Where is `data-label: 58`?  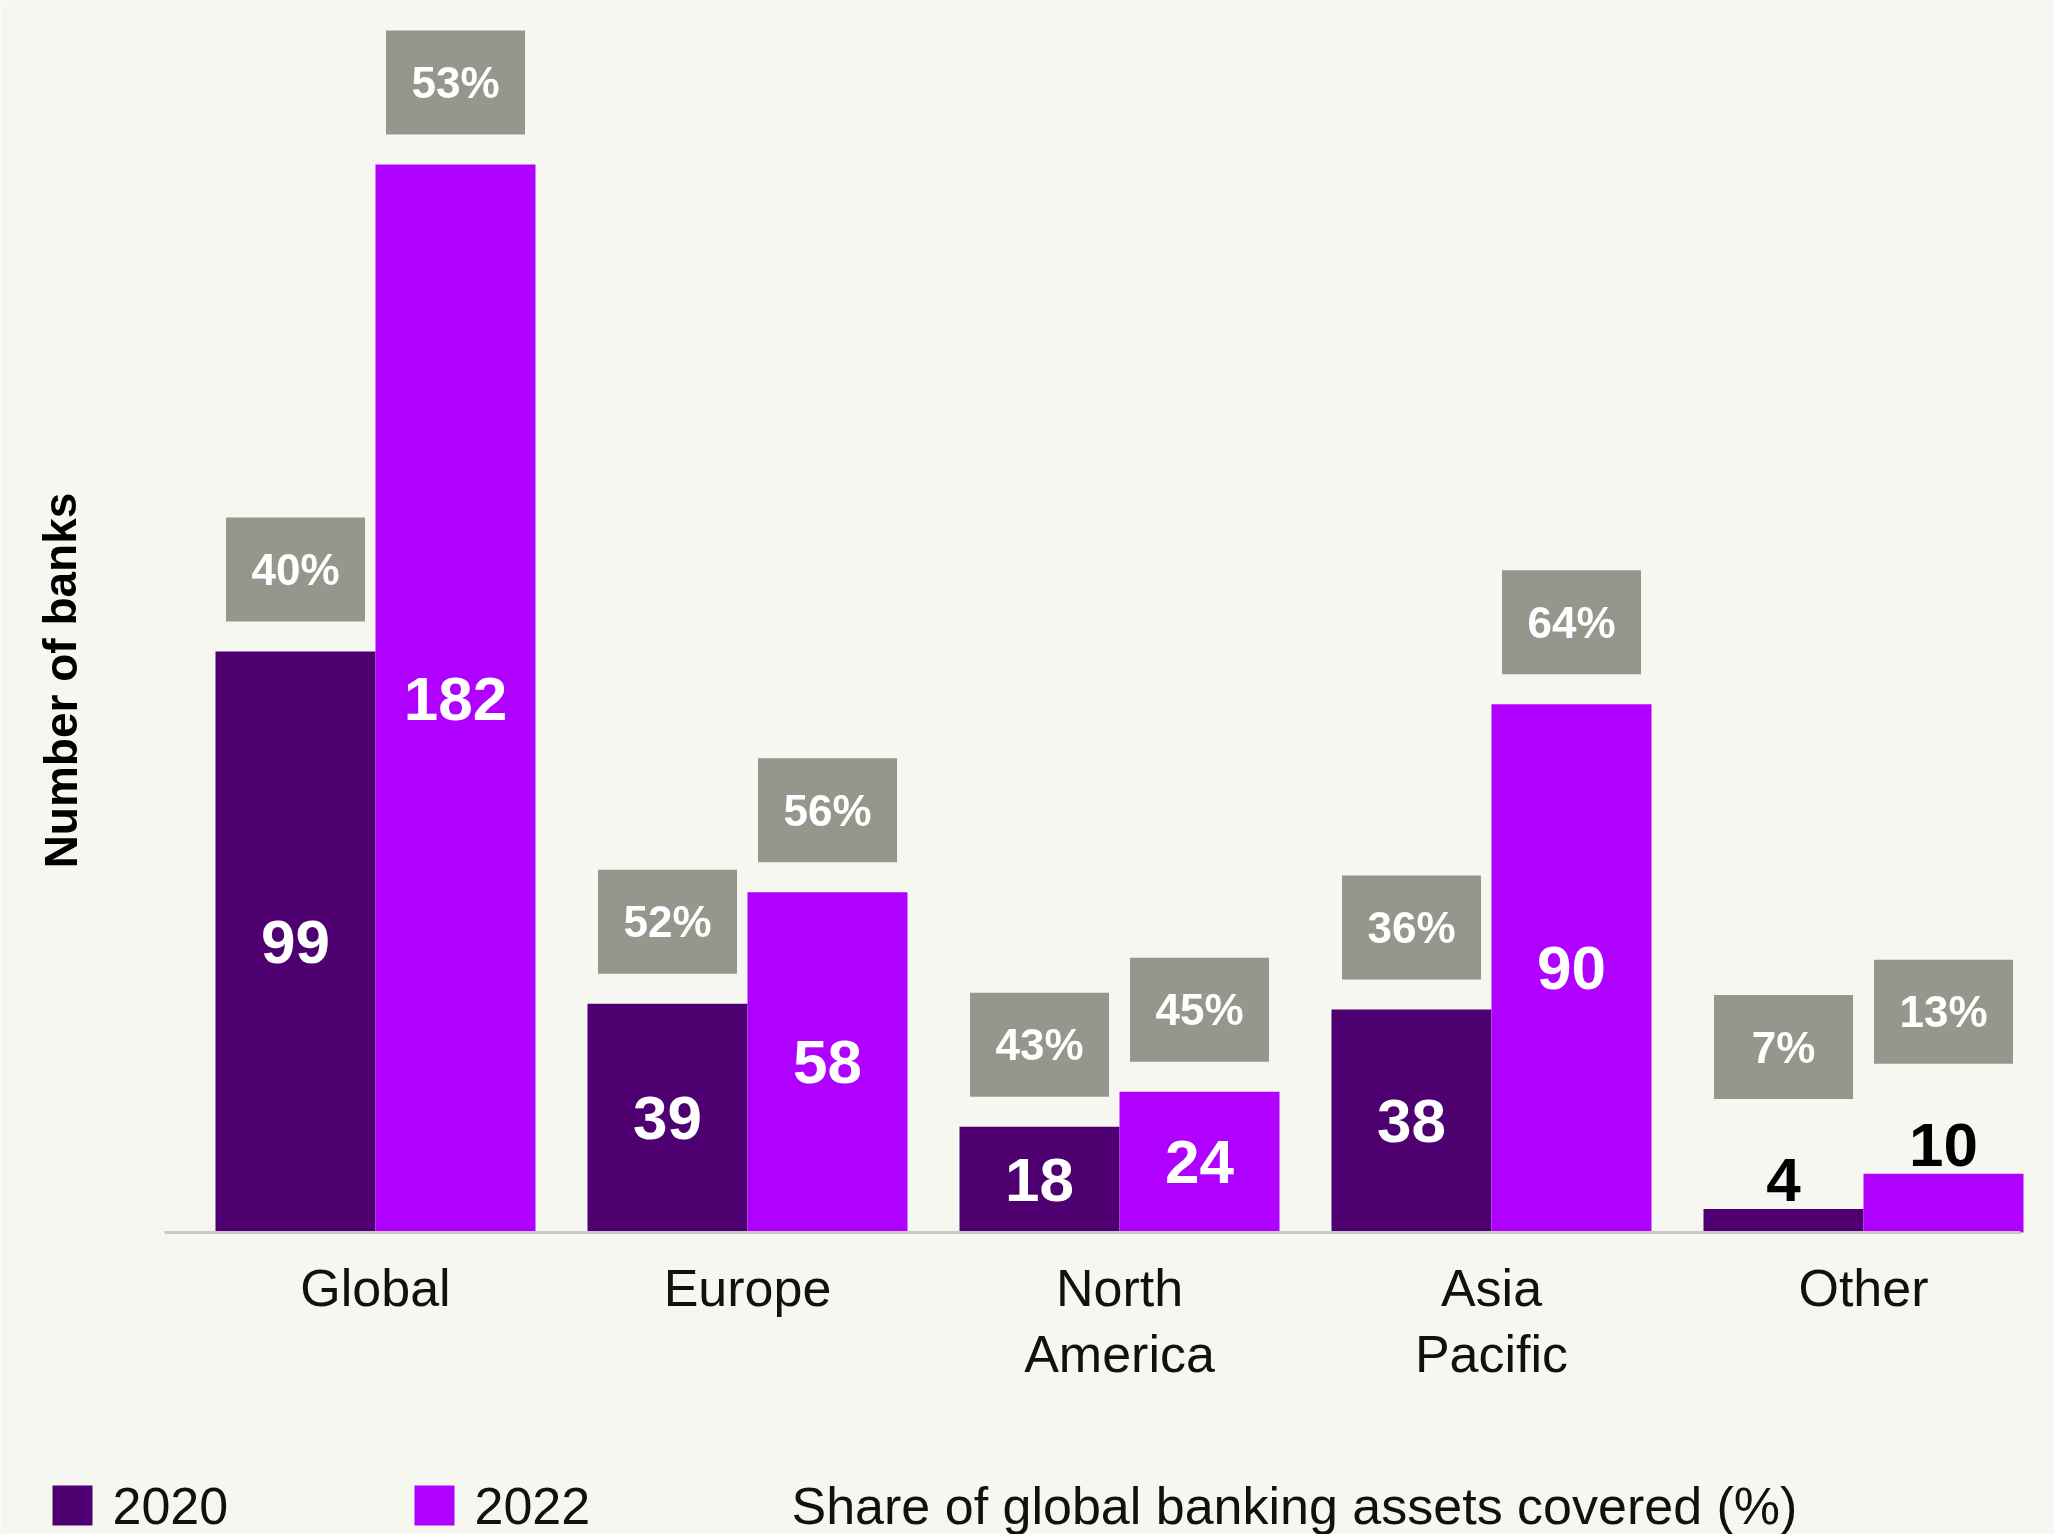
data-label: 58 is located at coordinates (827, 1062).